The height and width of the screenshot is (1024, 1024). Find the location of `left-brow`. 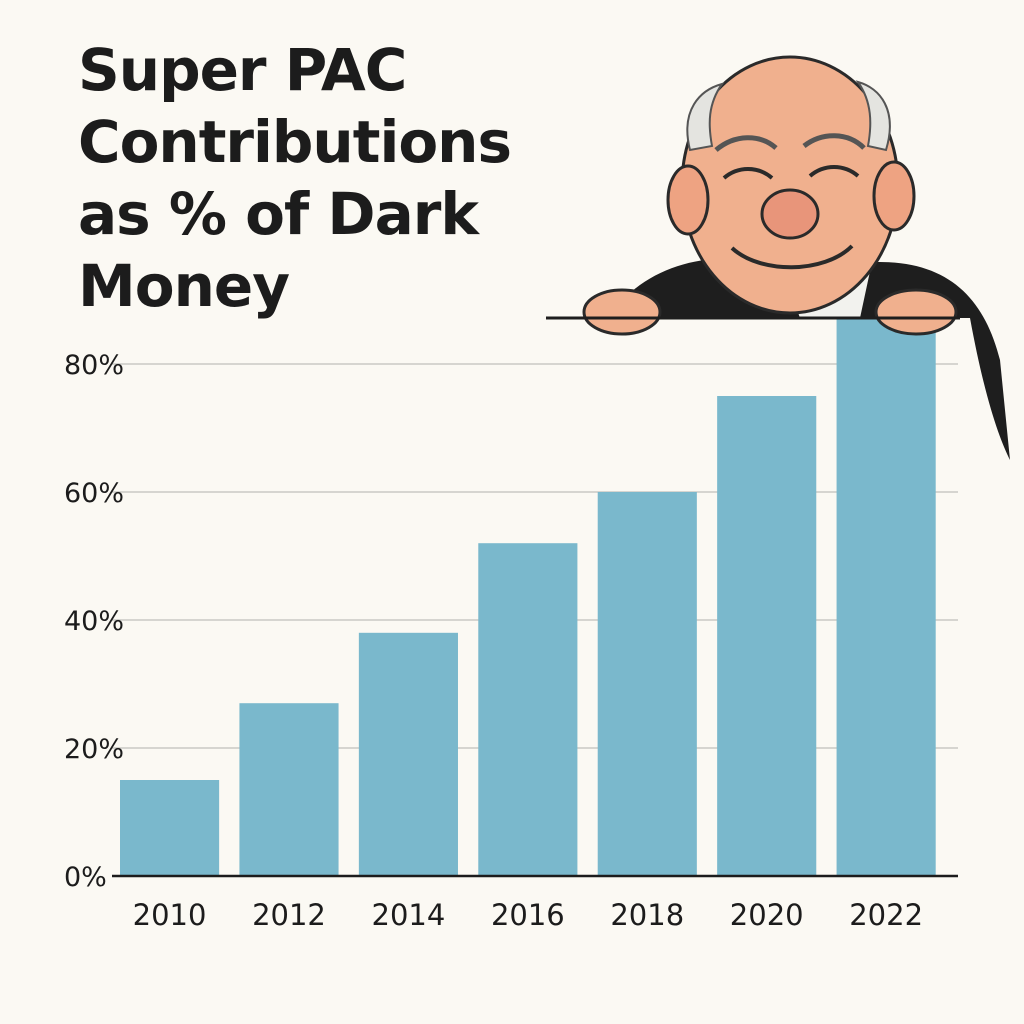

left-brow is located at coordinates (746, 143).